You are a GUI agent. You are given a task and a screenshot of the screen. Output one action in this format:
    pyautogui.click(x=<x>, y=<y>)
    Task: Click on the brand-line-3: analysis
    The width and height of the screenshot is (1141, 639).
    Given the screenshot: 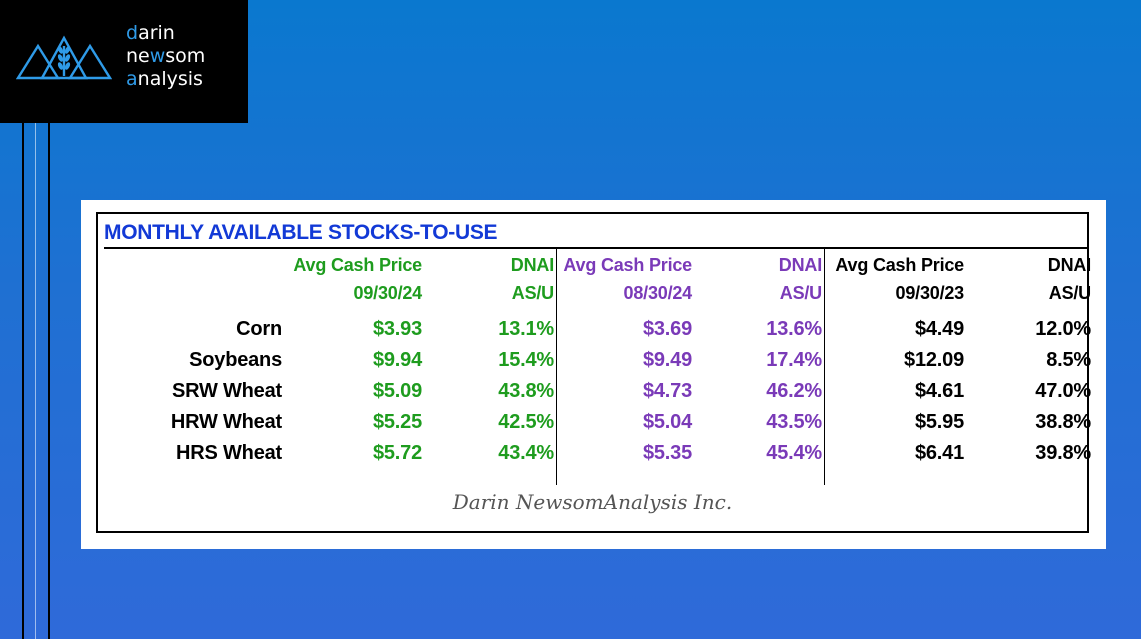 What is the action you would take?
    pyautogui.click(x=164, y=79)
    